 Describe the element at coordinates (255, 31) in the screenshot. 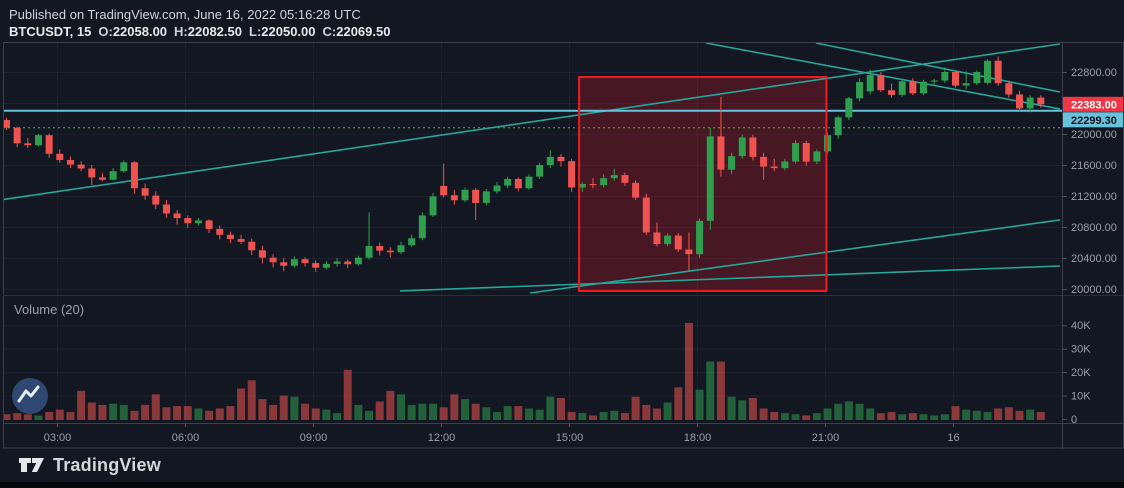

I see `low-label: L:` at that location.